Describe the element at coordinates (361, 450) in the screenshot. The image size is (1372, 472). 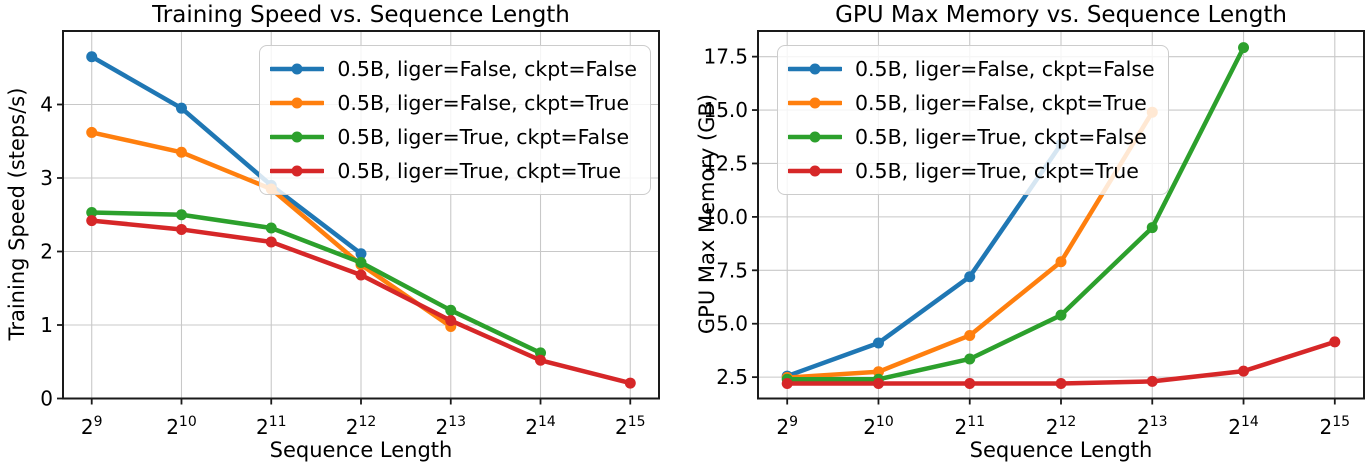
I see `x-axis-label-left: Sequence Length` at that location.